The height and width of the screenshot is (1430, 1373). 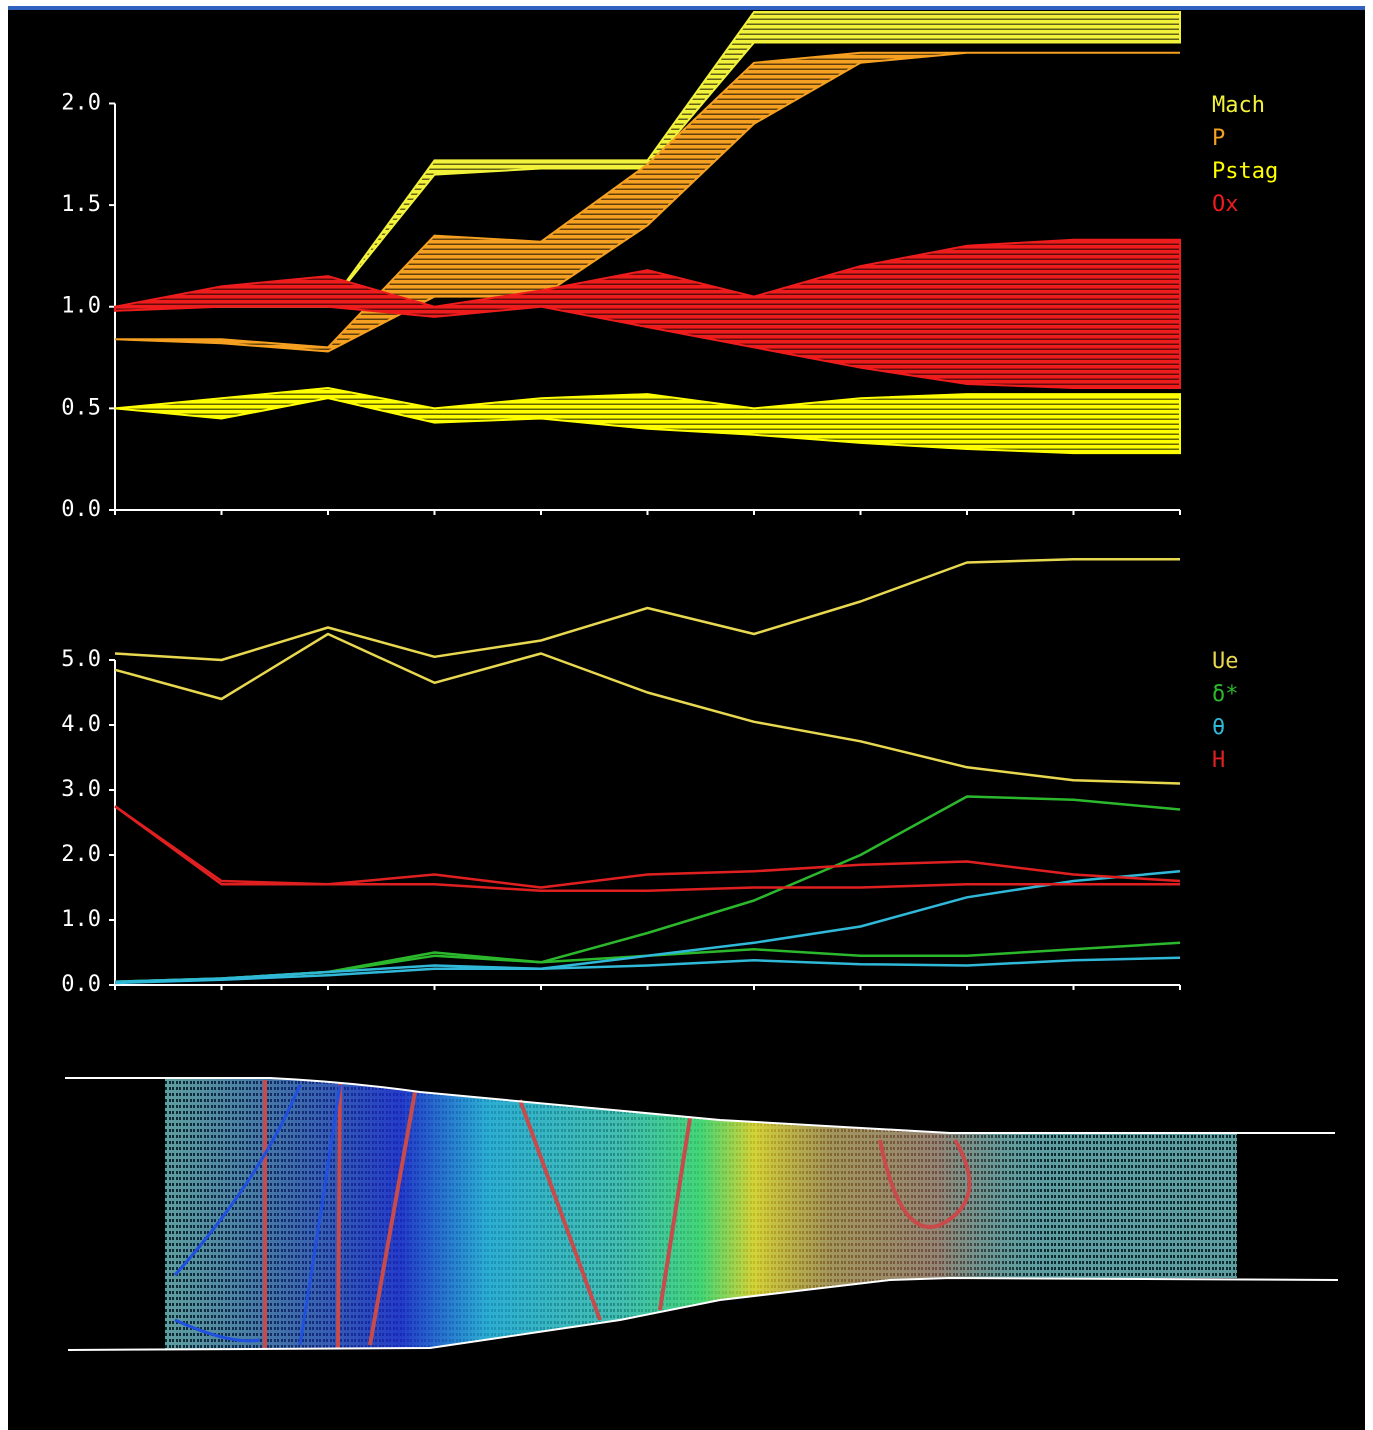 What do you see at coordinates (257, 1215) in the screenshot?
I see `contour-lines` at bounding box center [257, 1215].